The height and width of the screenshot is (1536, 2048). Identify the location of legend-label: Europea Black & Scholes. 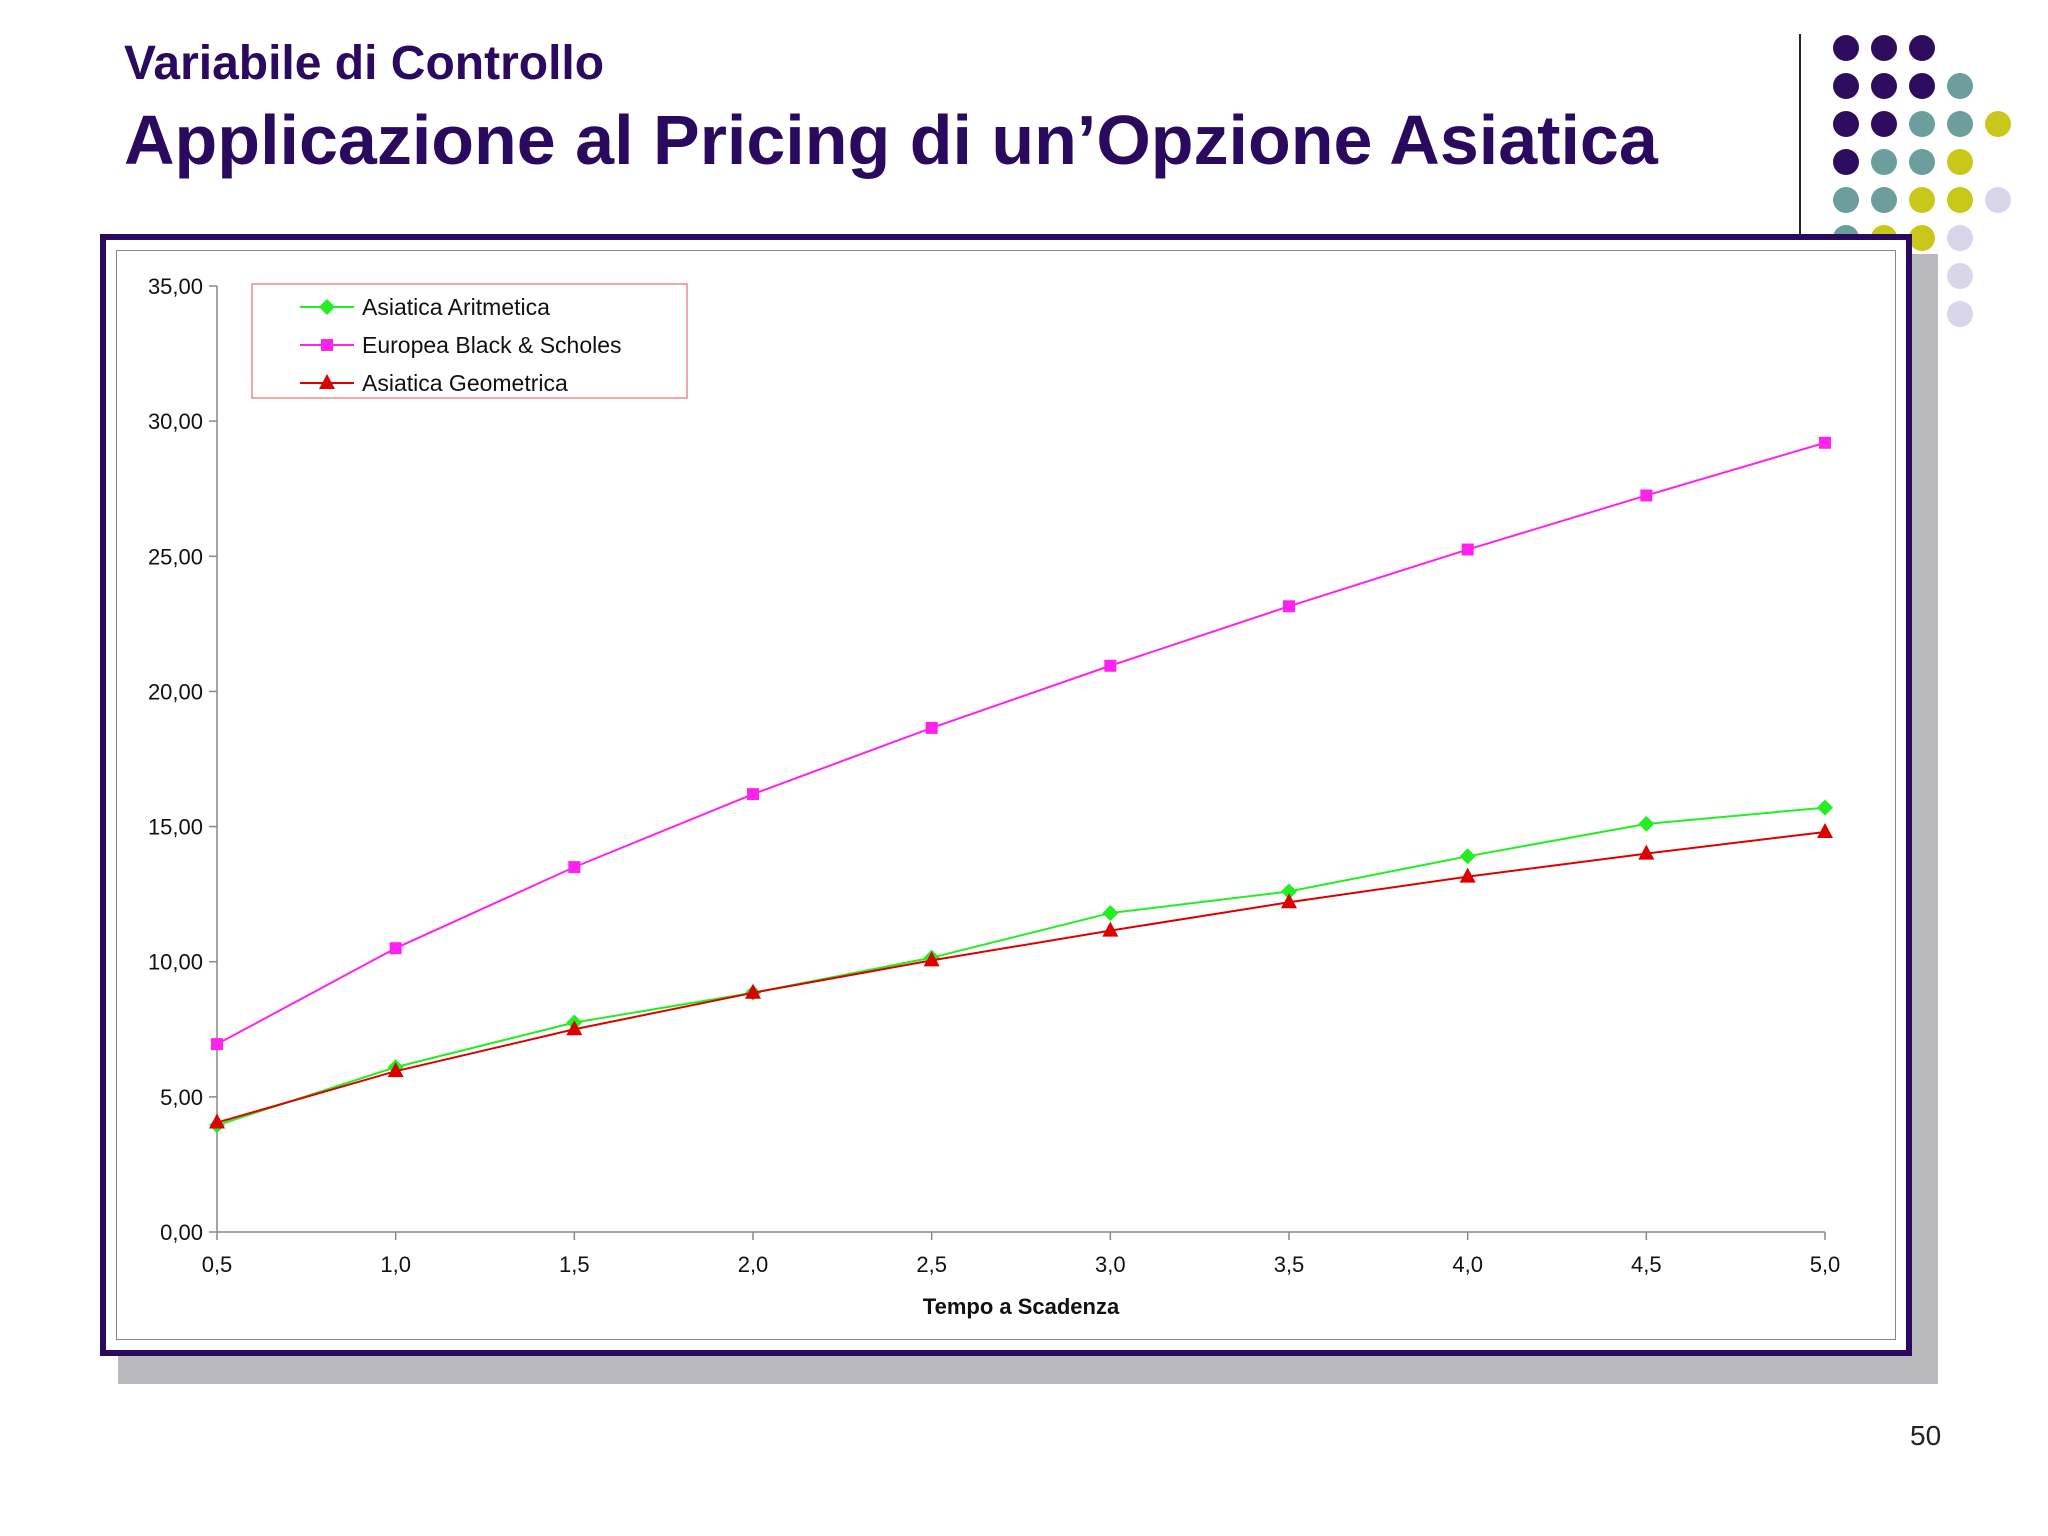
(492, 345).